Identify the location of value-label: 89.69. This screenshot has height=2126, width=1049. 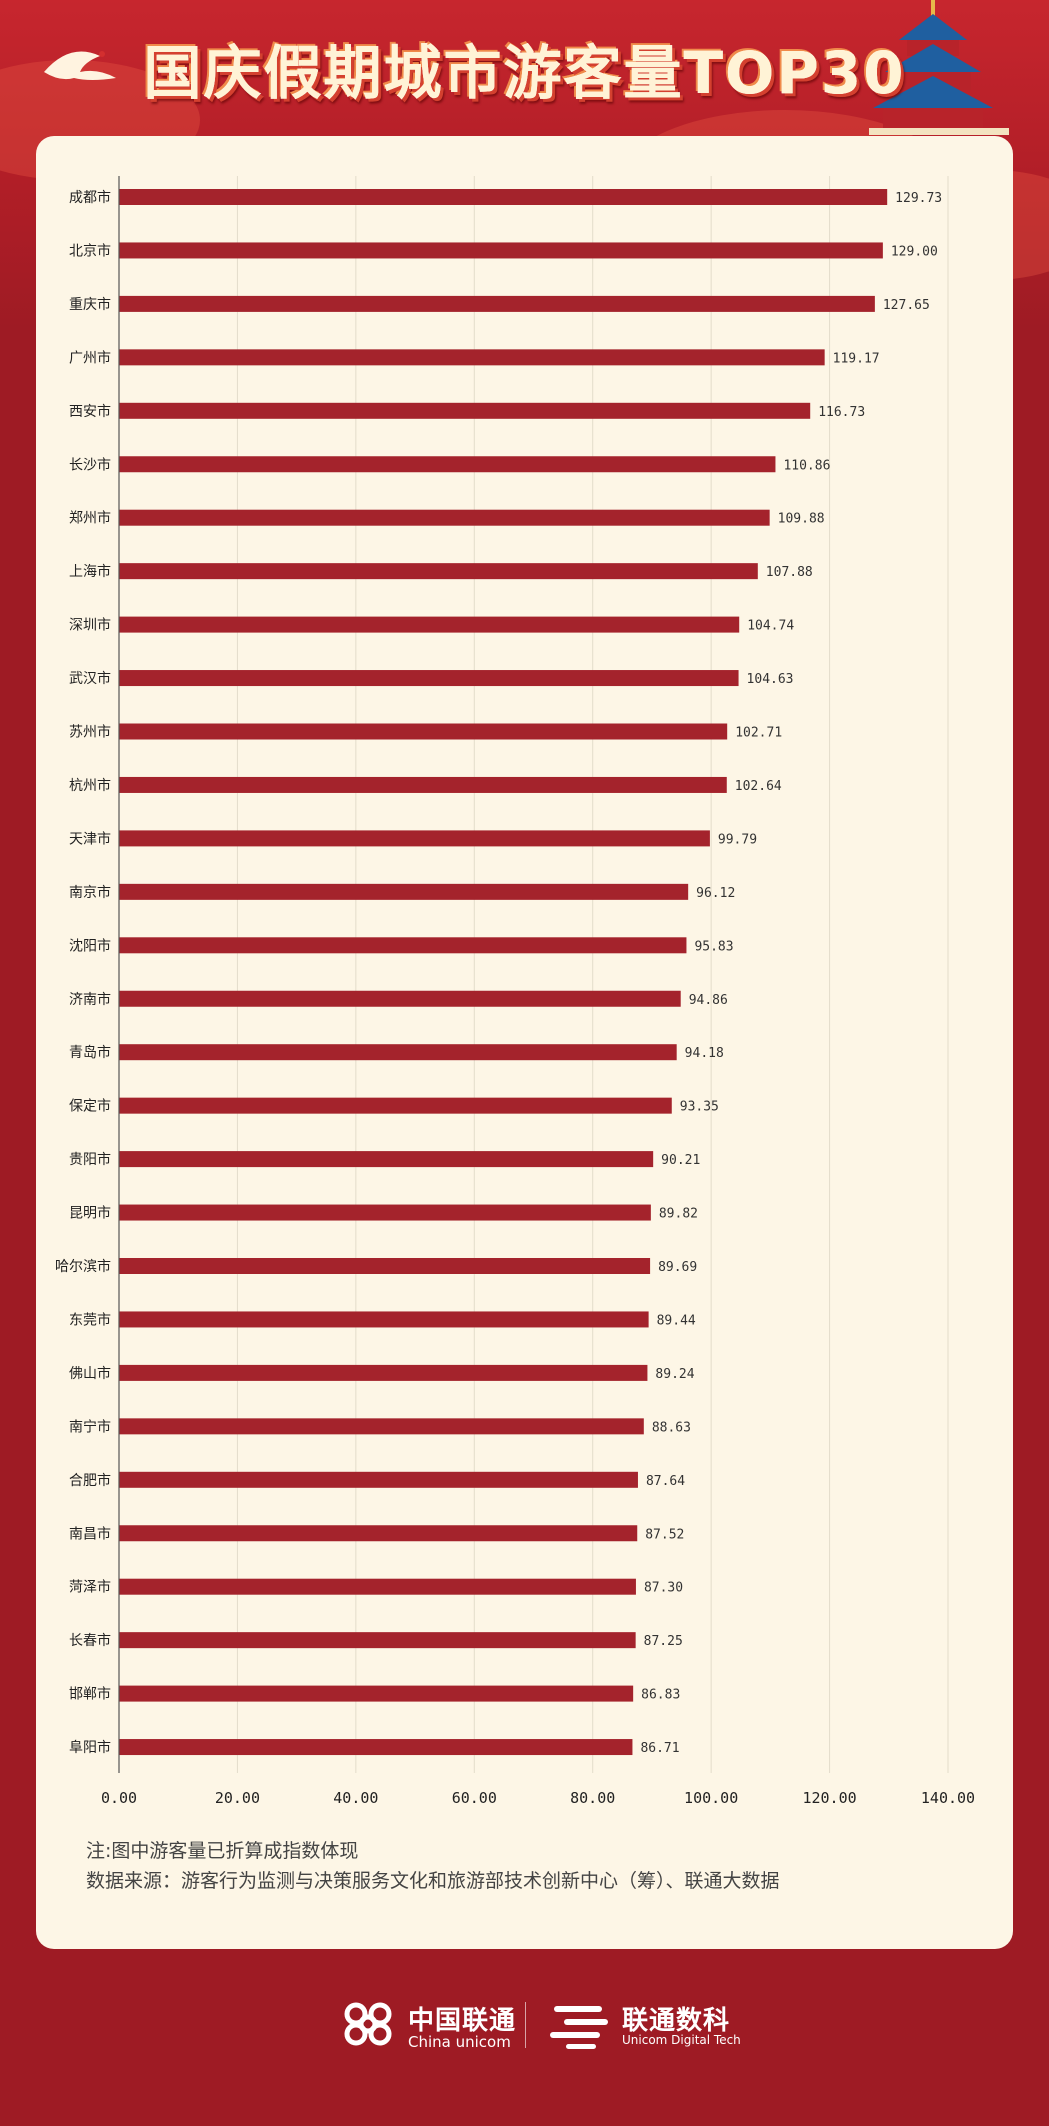
(677, 1267).